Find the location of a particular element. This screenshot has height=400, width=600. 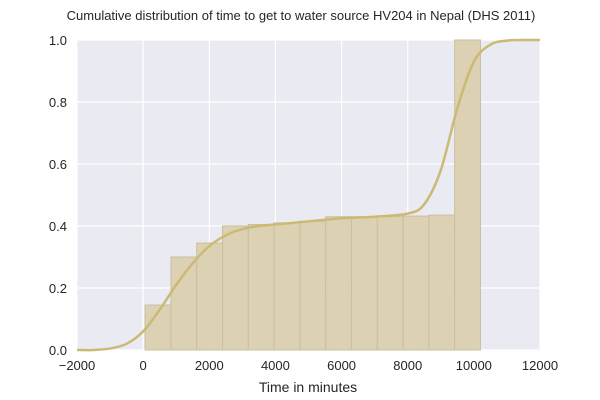

x-tick-label-1: 0 is located at coordinates (143, 365).